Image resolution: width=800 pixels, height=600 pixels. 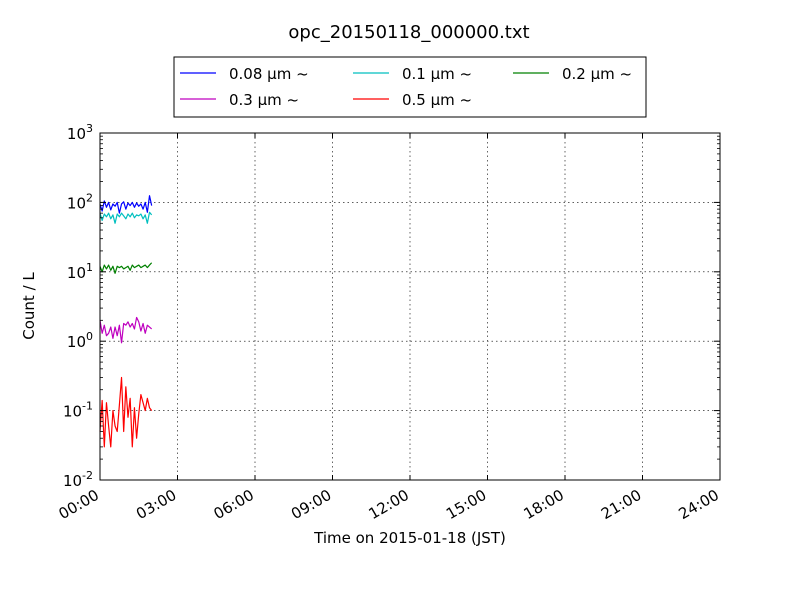 I want to click on legend-label-2: 0.1 μm ~, so click(x=437, y=74).